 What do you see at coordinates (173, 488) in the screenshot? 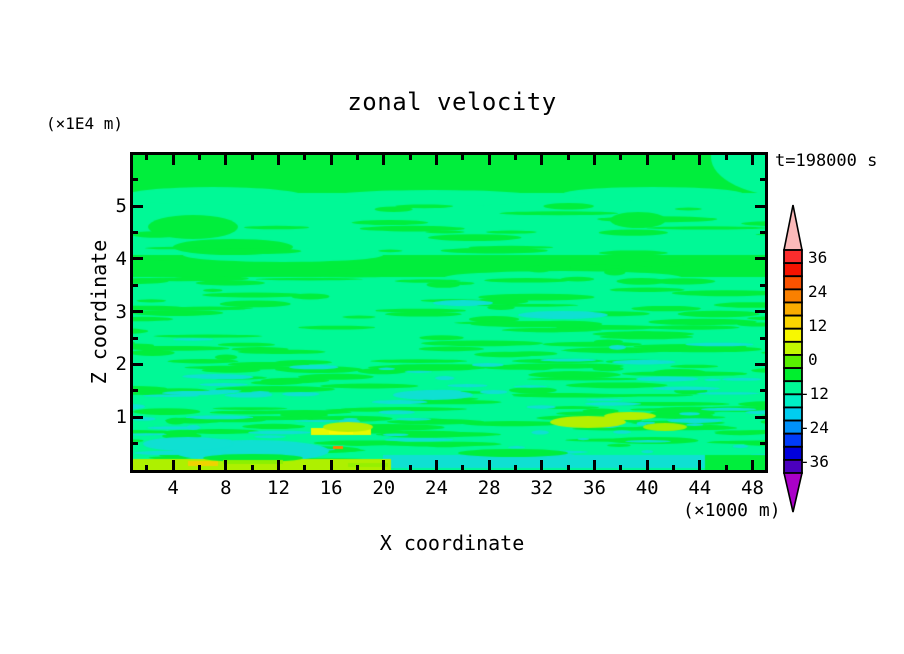
I see `x-tick-label: 4` at bounding box center [173, 488].